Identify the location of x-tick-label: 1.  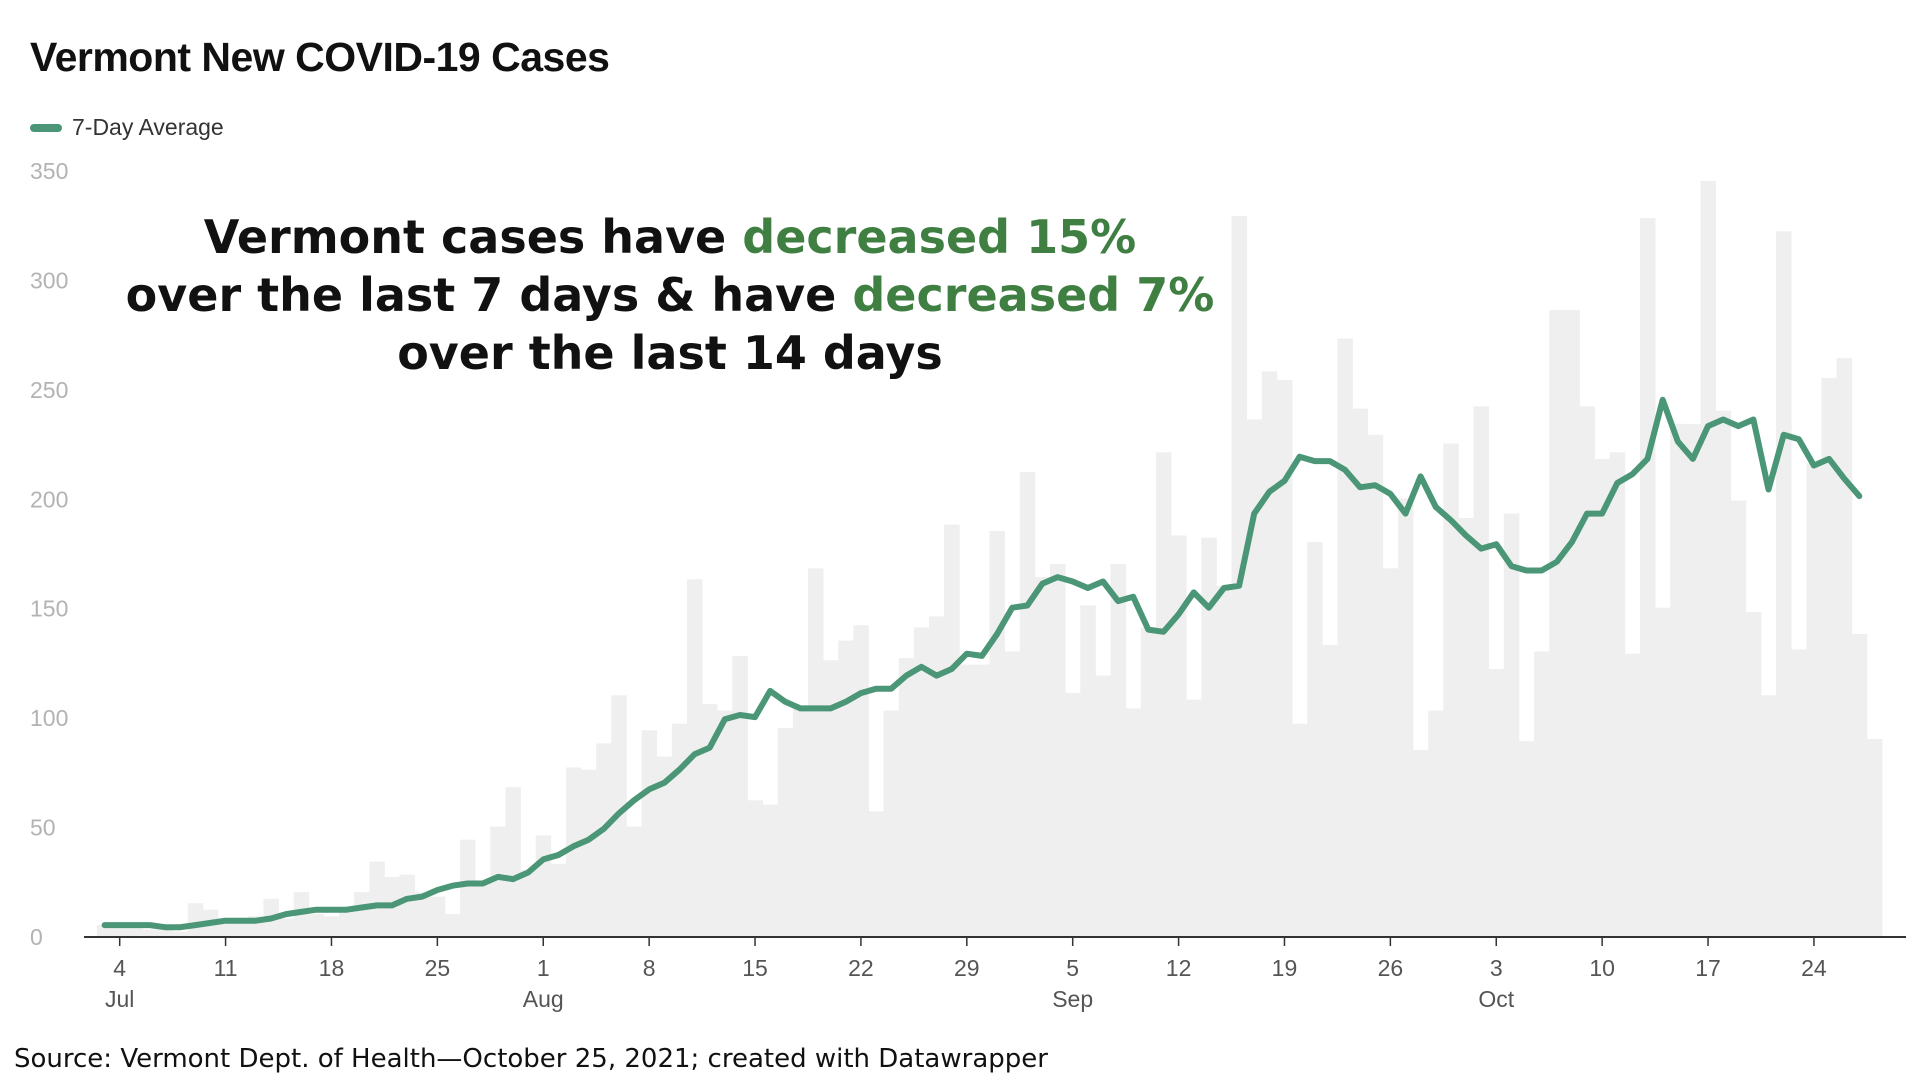
(543, 968).